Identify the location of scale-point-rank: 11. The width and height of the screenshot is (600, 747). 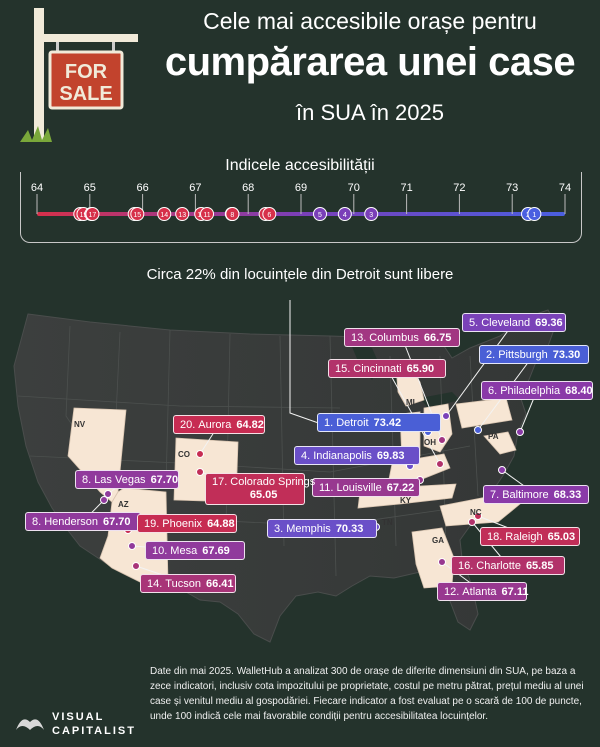
(206, 215).